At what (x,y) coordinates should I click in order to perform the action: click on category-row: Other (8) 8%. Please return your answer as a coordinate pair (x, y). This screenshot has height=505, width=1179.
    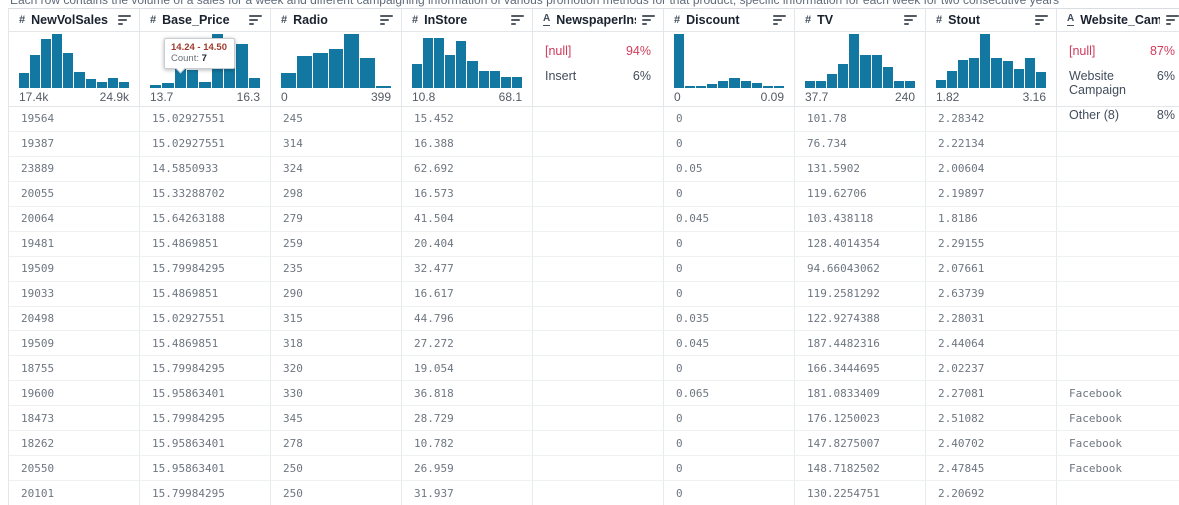
    Looking at the image, I should click on (1122, 115).